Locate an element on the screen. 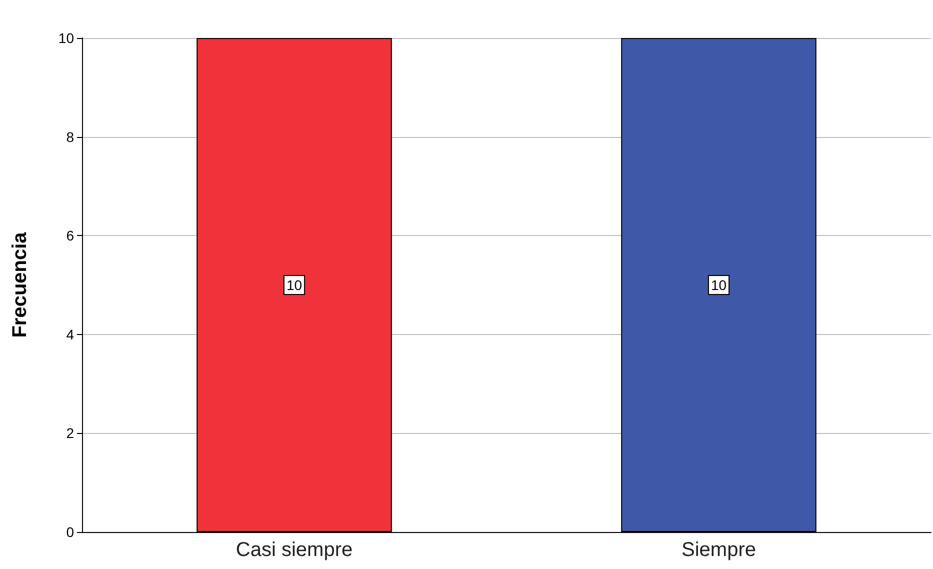 This screenshot has width=933, height=569. y-tick-label: 0 is located at coordinates (70, 532).